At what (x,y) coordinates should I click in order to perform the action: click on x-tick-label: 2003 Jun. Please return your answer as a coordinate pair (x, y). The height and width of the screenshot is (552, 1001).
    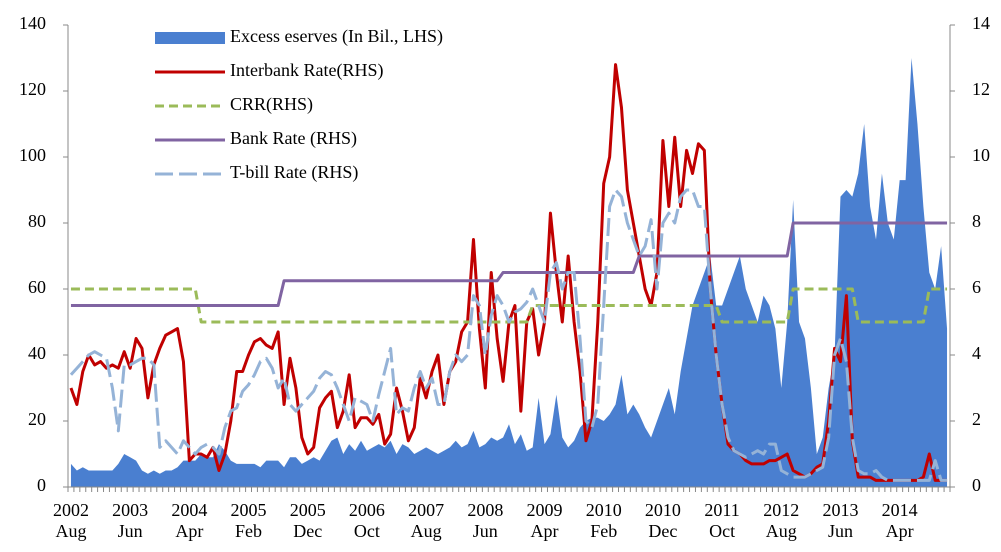
    Looking at the image, I should click on (130, 520).